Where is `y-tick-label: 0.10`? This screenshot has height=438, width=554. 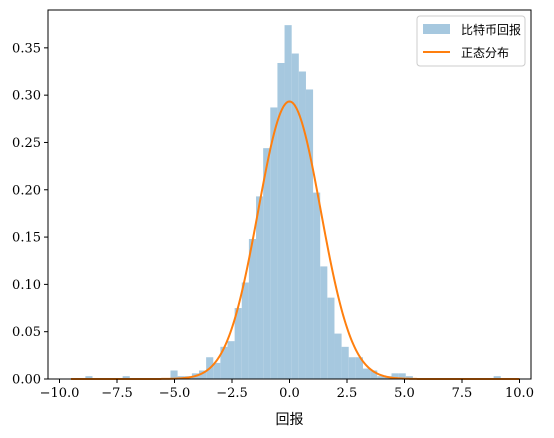 y-tick-label: 0.10 is located at coordinates (26, 285).